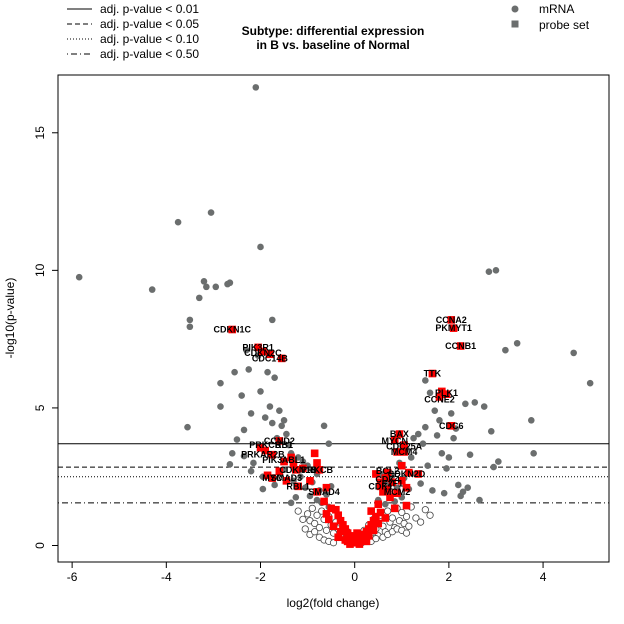 This screenshot has width=624, height=624. I want to click on legend-mrna-label: mRNA, so click(556, 9).